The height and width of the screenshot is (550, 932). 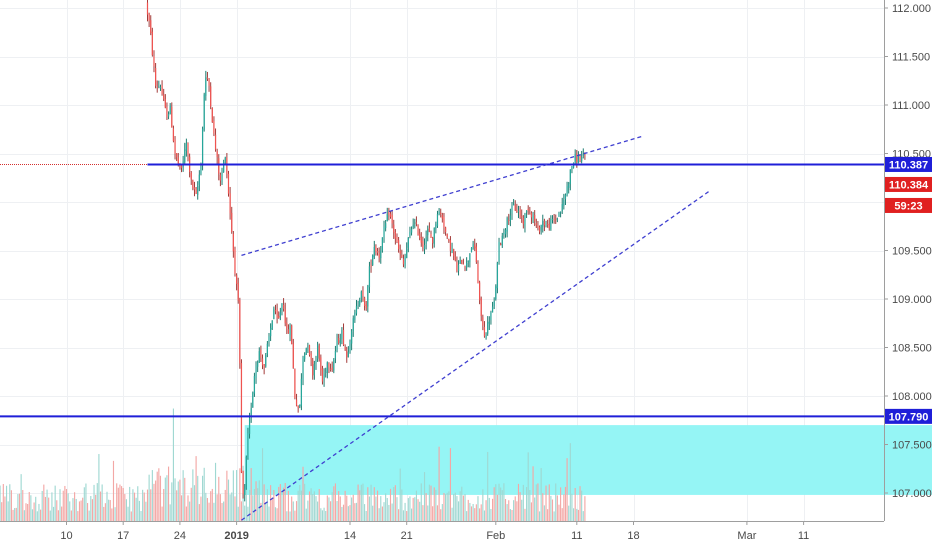 I want to click on price-tick-label: 108.500, so click(x=912, y=349).